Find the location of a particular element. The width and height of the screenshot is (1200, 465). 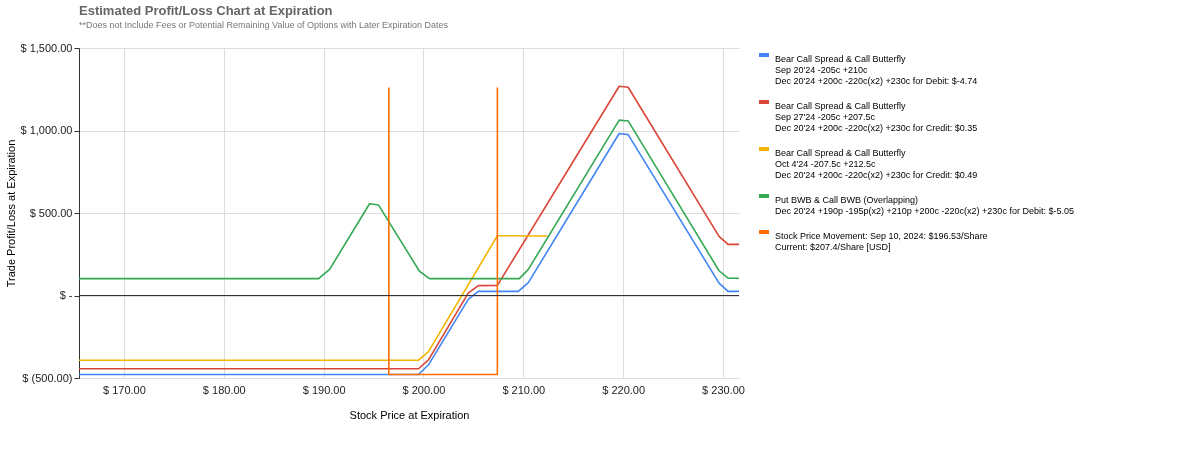

y-tick-label: $ - is located at coordinates (66, 295).